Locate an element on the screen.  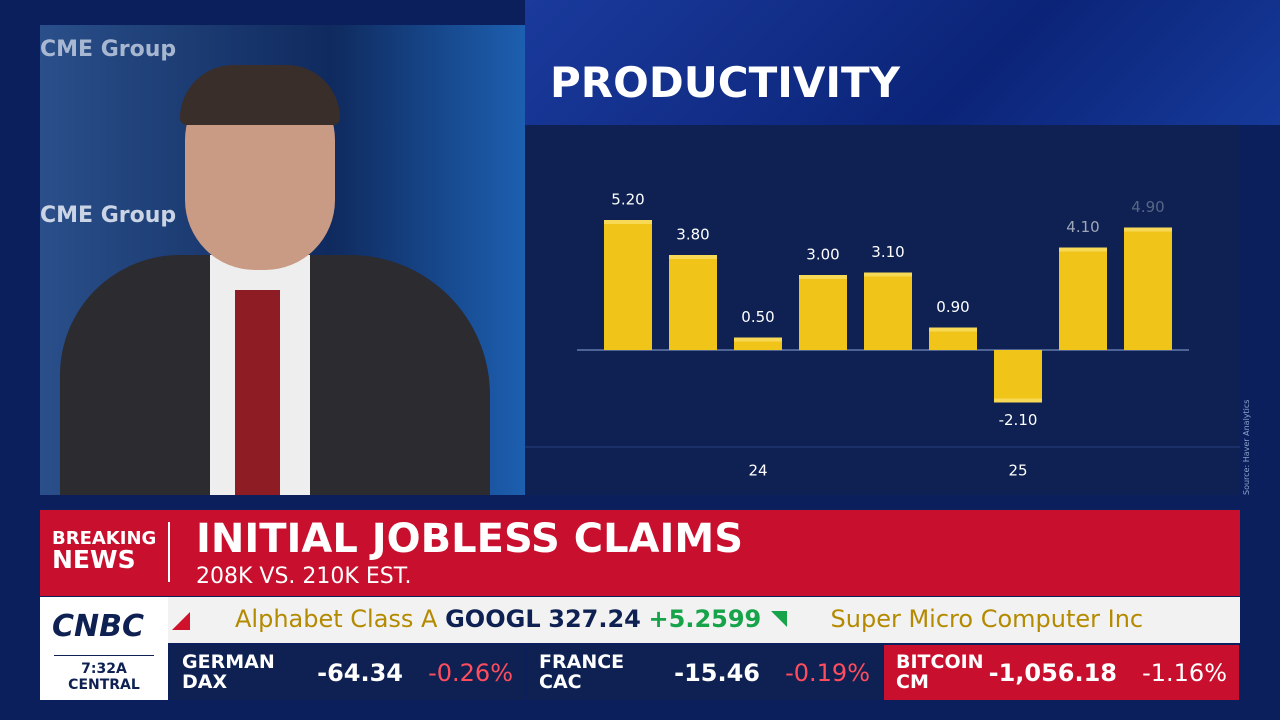
market-value: -1,056.18 is located at coordinates (1052, 673).